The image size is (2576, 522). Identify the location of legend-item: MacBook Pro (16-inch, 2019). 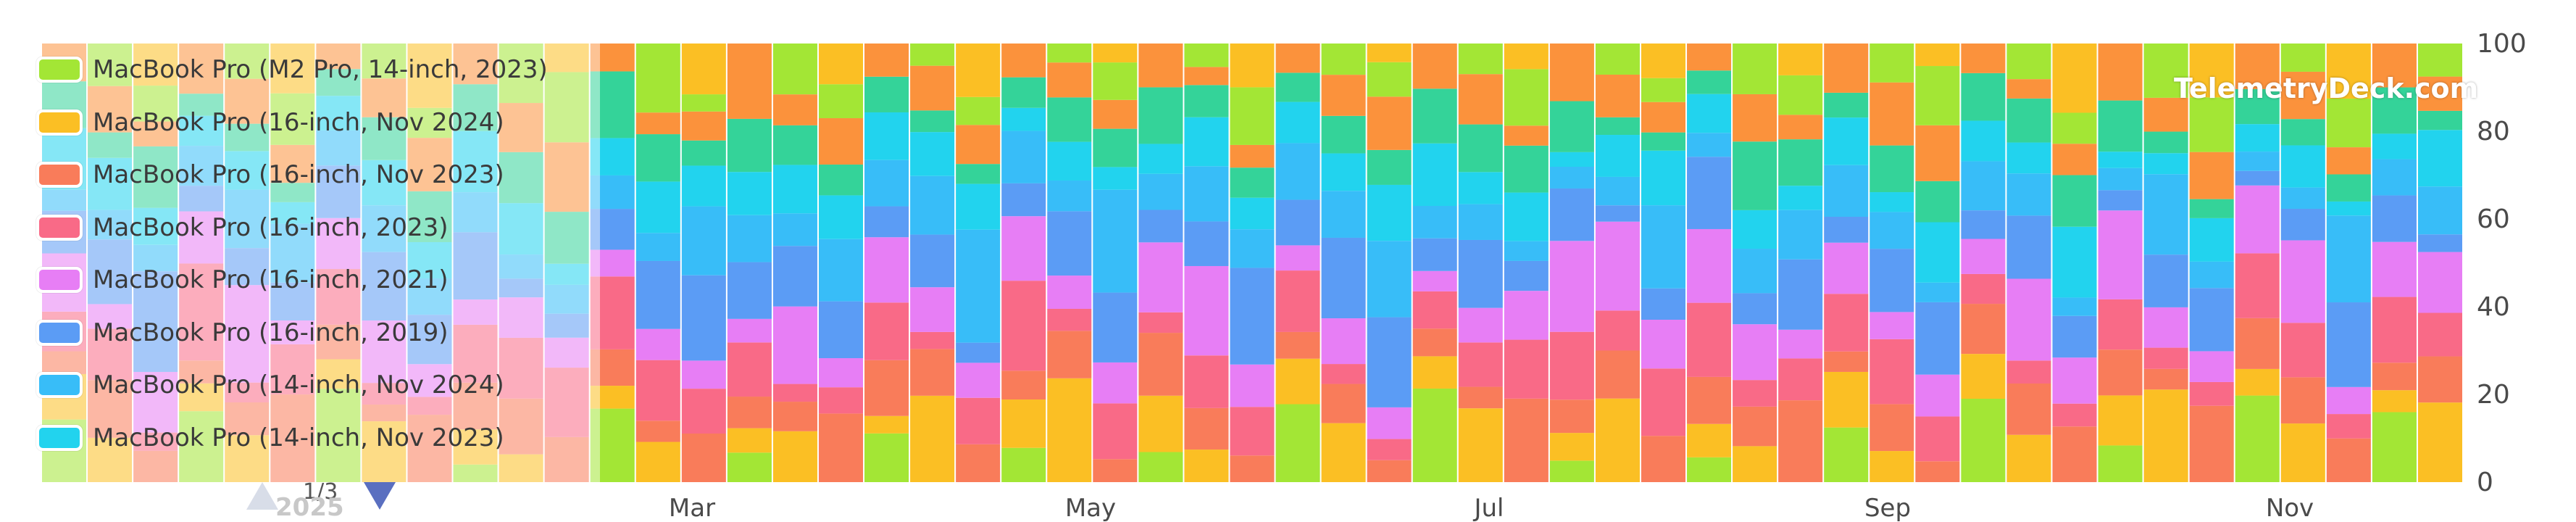
(318, 334).